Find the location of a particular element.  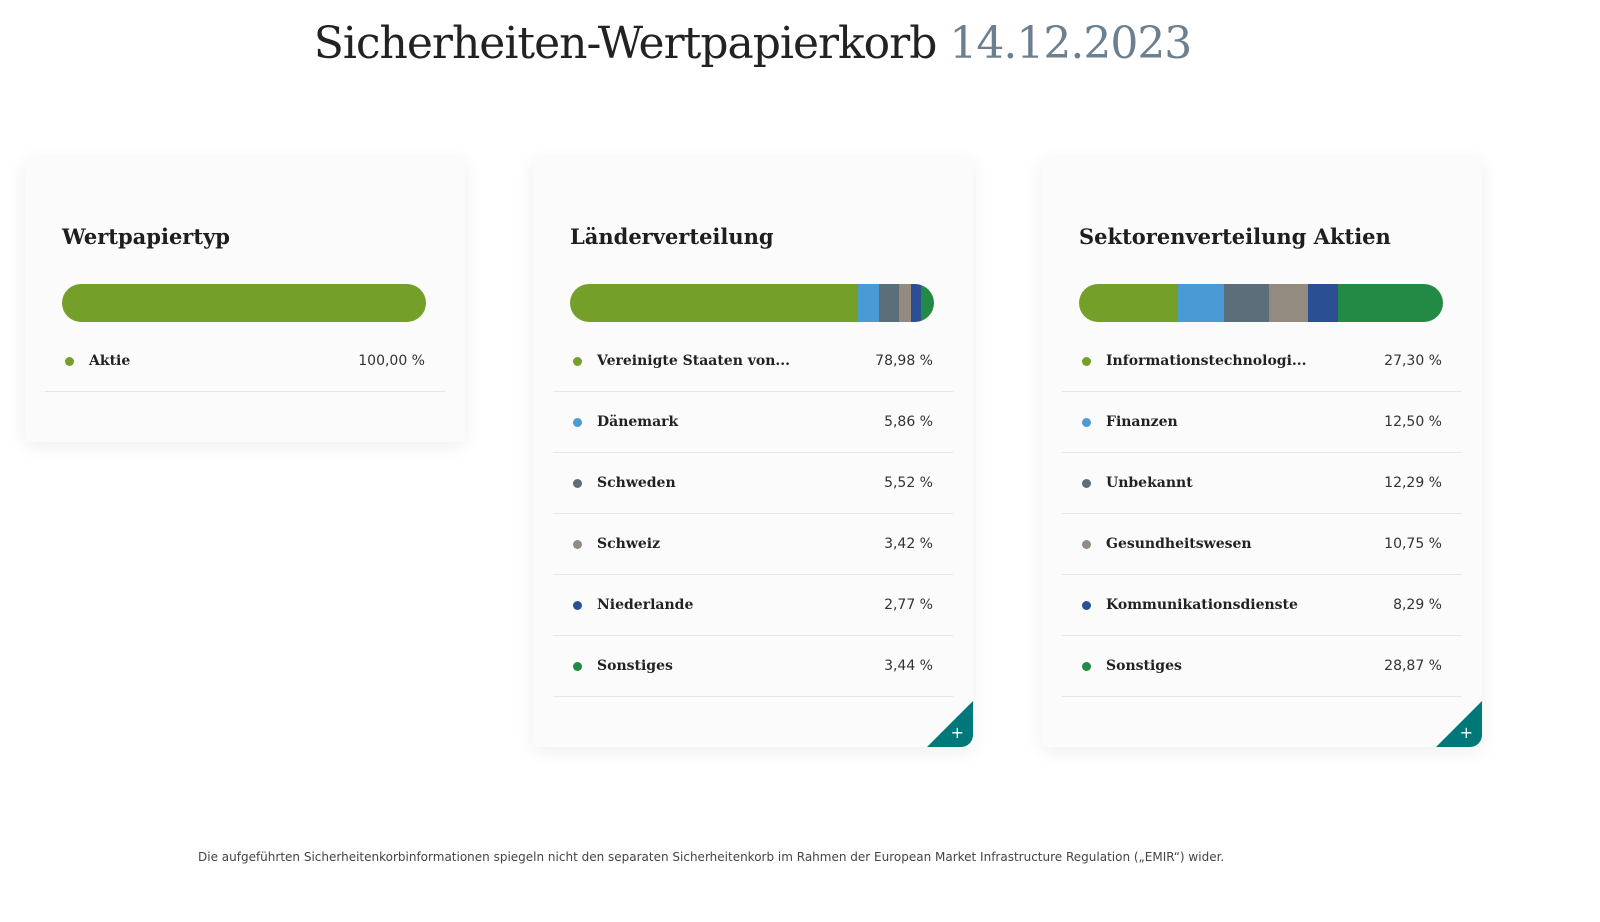

list-item: Informationstechnologi... 27,30 % is located at coordinates (1262, 361).